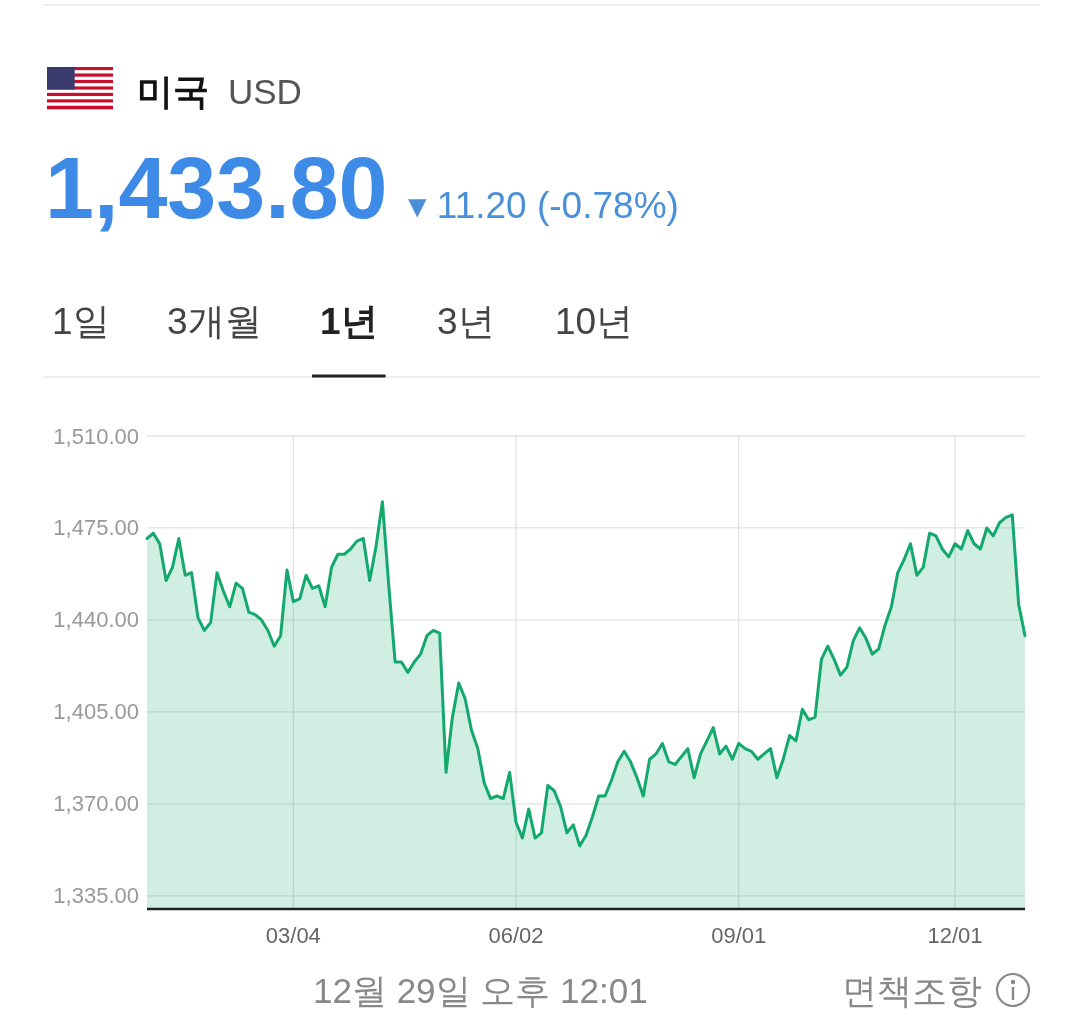 The height and width of the screenshot is (1027, 1079). Describe the element at coordinates (466, 321) in the screenshot. I see `annotation: 3년` at that location.